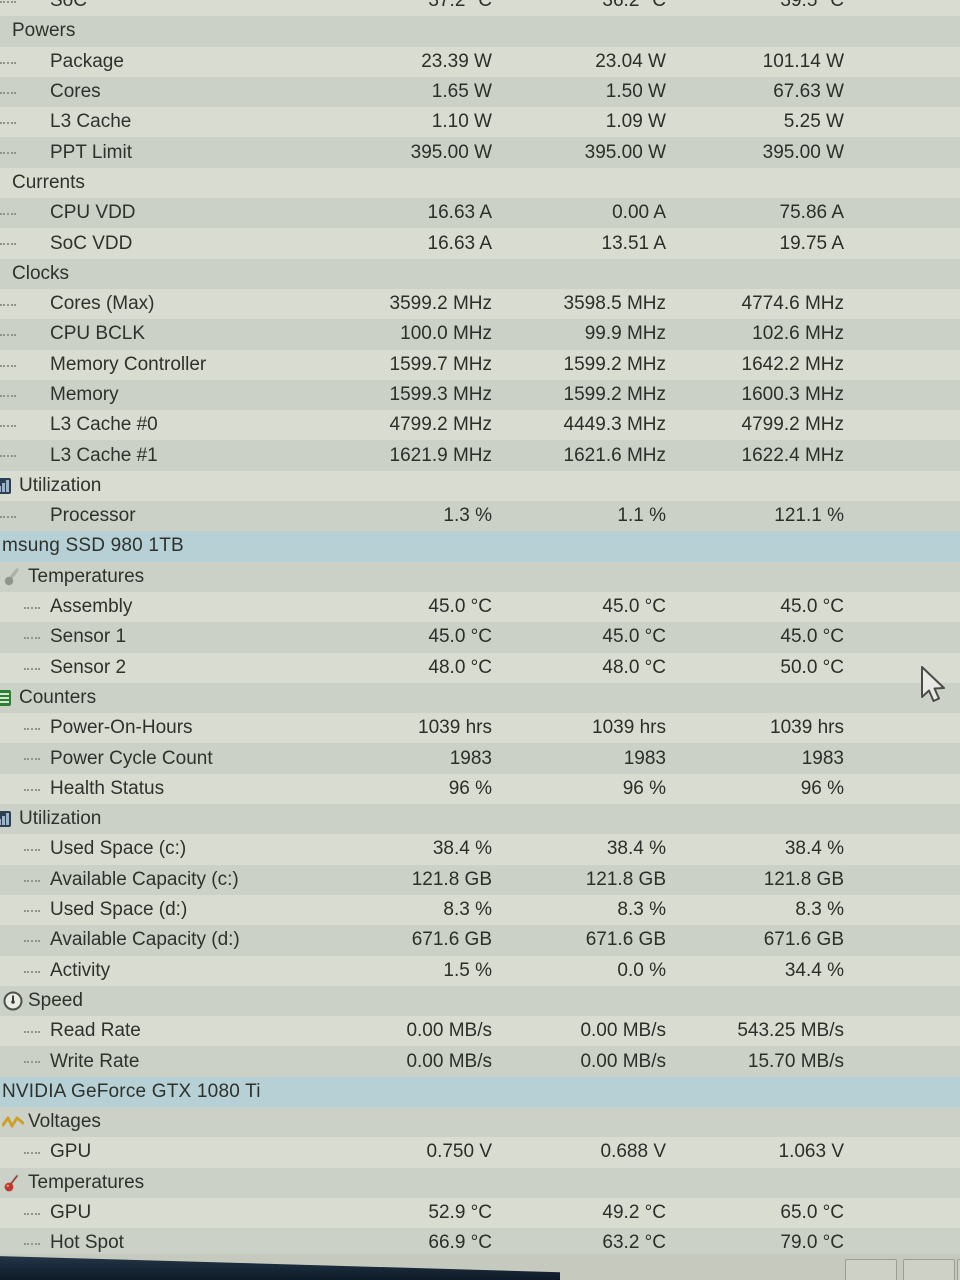 This screenshot has height=1280, width=960. What do you see at coordinates (480, 61) in the screenshot?
I see `sensor-row: Package 23.39 W 23.04 W 101.14 W` at bounding box center [480, 61].